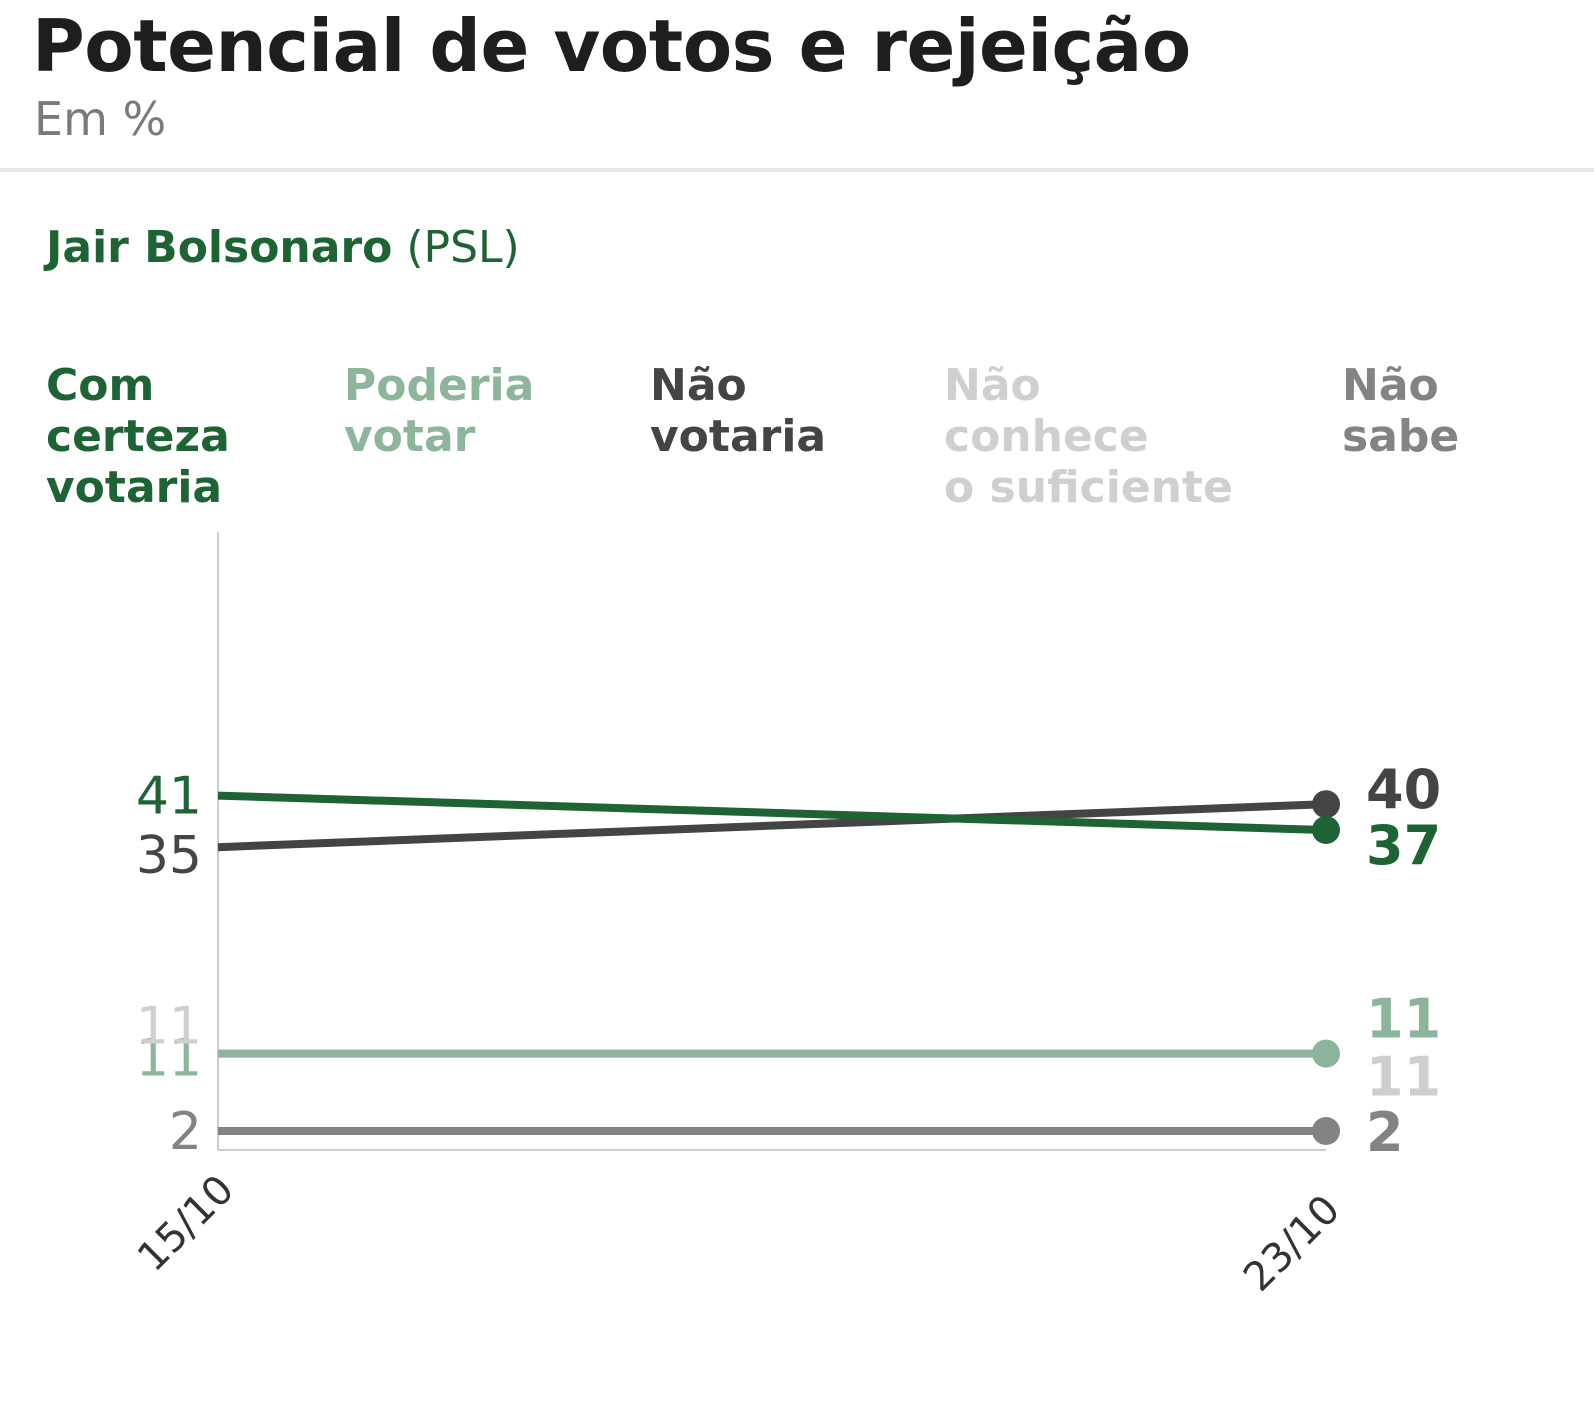 Image resolution: width=1594 pixels, height=1417 pixels. What do you see at coordinates (219, 247) in the screenshot?
I see `candidate-name: Jair Bolsonaro` at bounding box center [219, 247].